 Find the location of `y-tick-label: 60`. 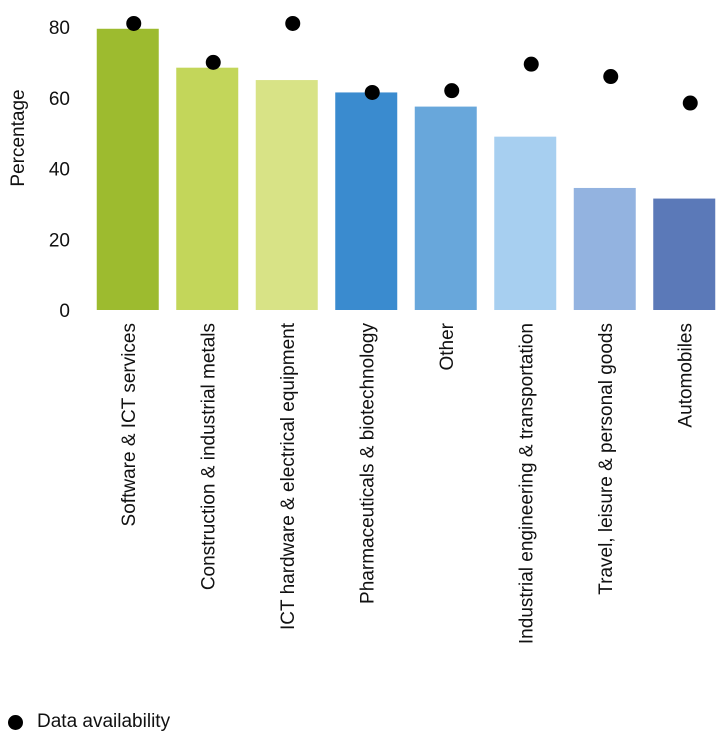

y-tick-label: 60 is located at coordinates (59, 99).